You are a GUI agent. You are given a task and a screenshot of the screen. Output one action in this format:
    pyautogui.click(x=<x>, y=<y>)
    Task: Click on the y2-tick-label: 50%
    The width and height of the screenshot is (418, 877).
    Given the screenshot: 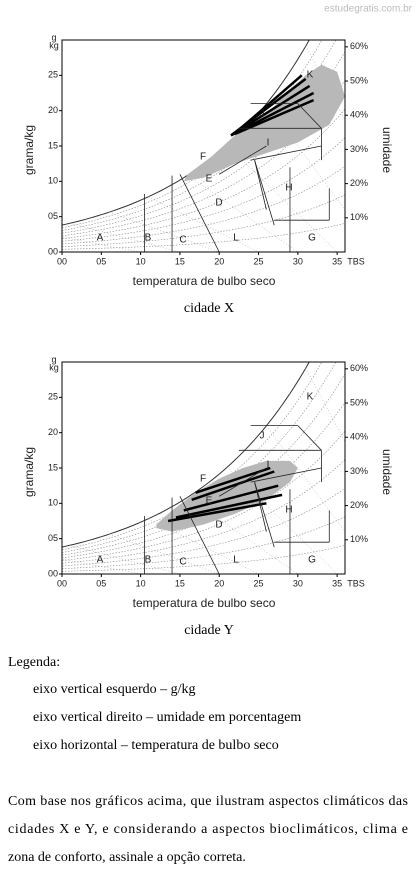 What is the action you would take?
    pyautogui.click(x=359, y=80)
    